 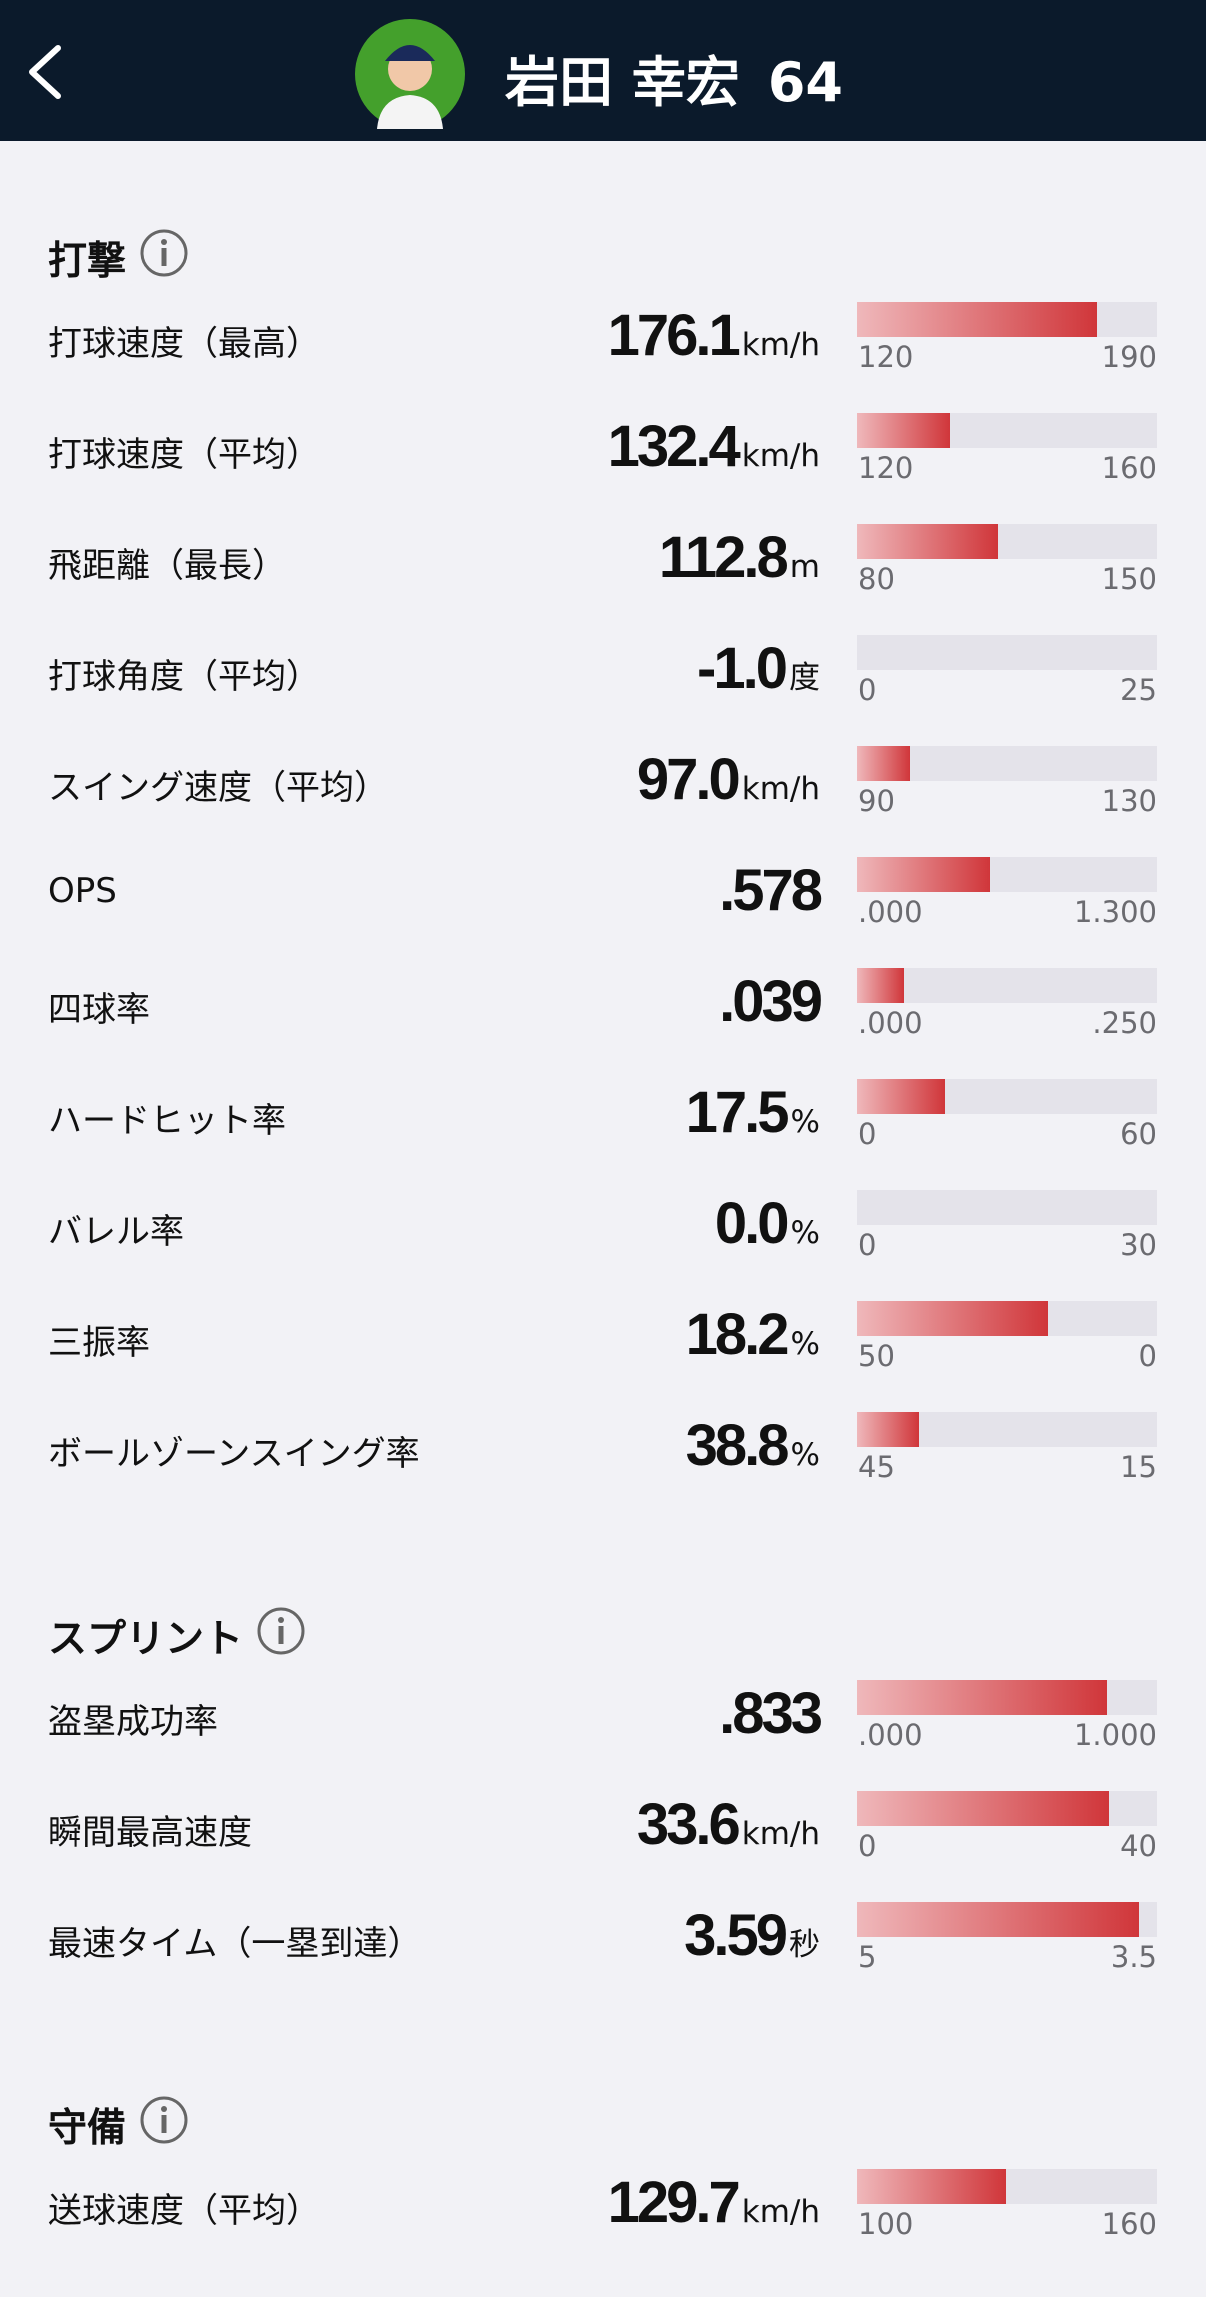 I want to click on value-number: 129.7, so click(x=674, y=2202).